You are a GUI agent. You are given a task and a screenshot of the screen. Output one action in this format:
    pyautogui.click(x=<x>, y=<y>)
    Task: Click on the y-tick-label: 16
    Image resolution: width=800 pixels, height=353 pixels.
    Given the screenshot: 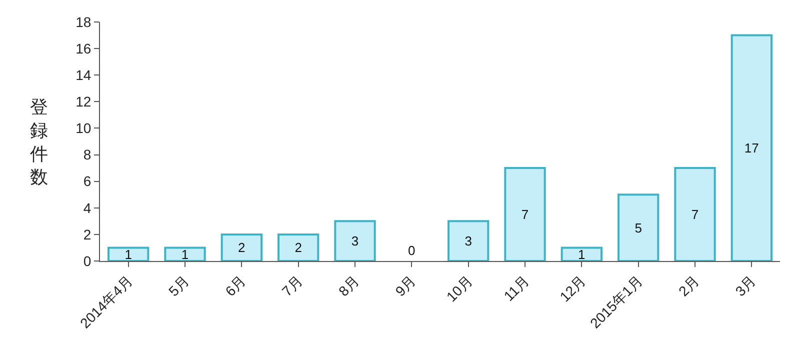 What is the action you would take?
    pyautogui.click(x=84, y=48)
    